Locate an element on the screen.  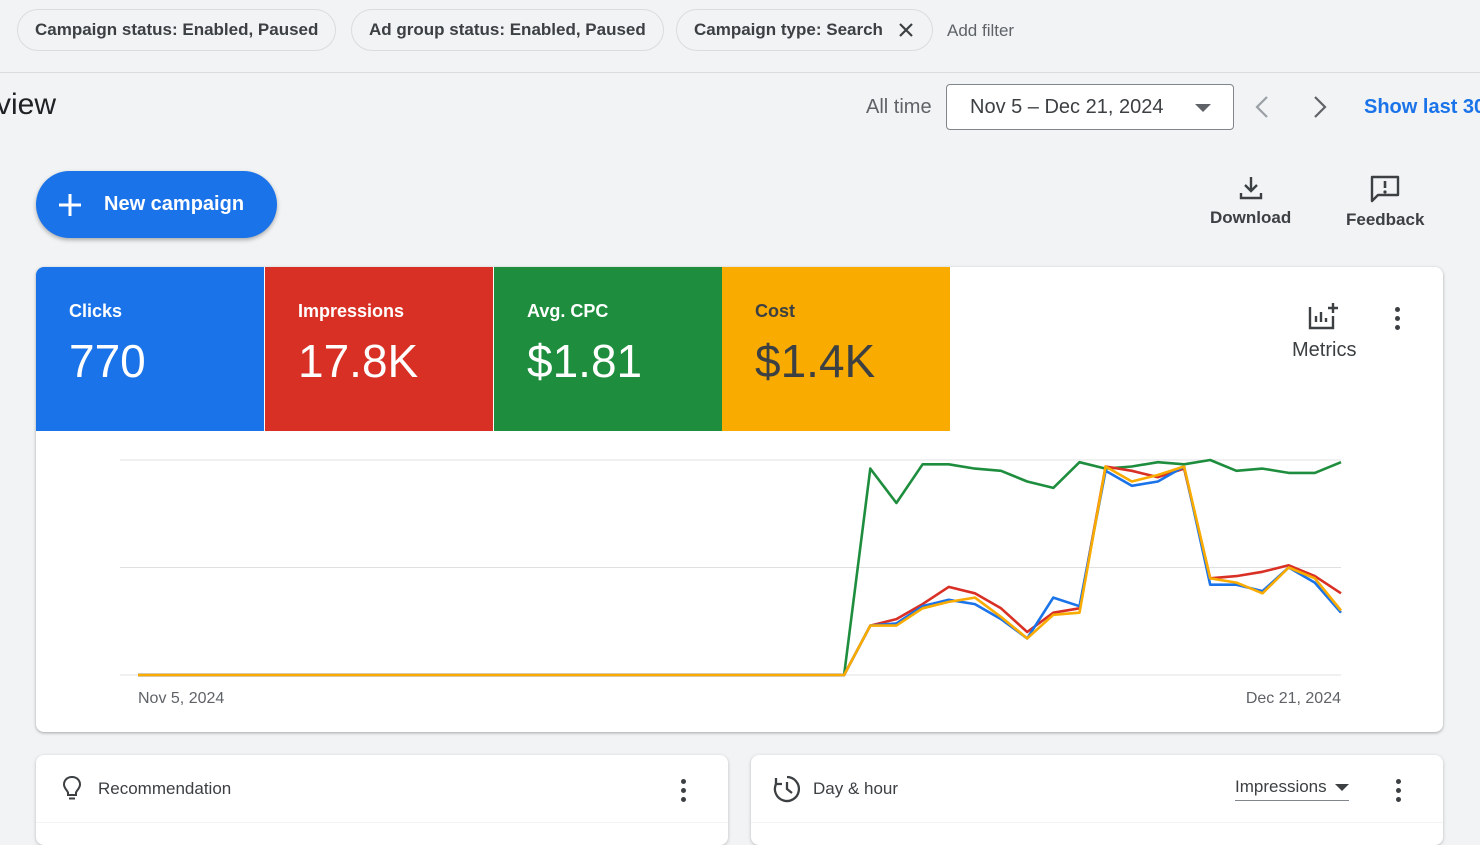
recommendation-card: Recommendation is located at coordinates (382, 800).